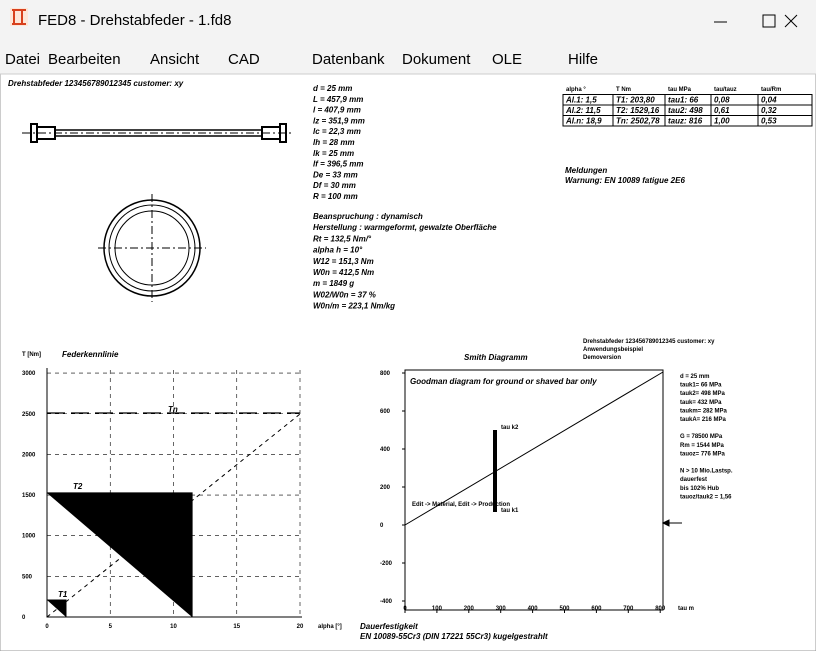 Image resolution: width=816 pixels, height=651 pixels. What do you see at coordinates (722, 121) in the screenshot?
I see `table-cell: 1,00` at bounding box center [722, 121].